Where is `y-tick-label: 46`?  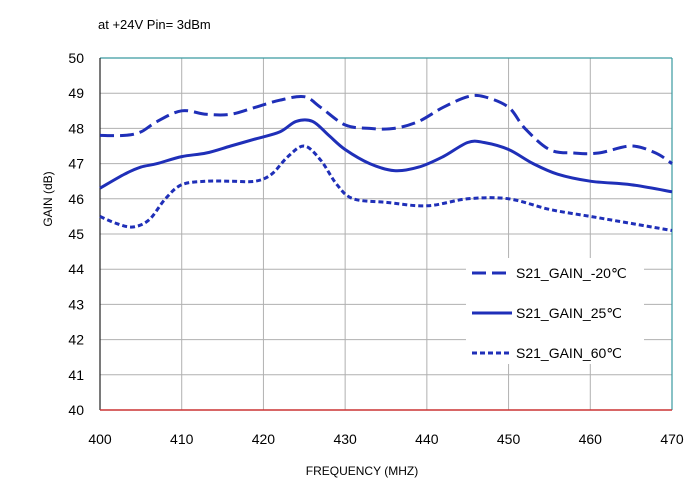
y-tick-label: 46 is located at coordinates (76, 199).